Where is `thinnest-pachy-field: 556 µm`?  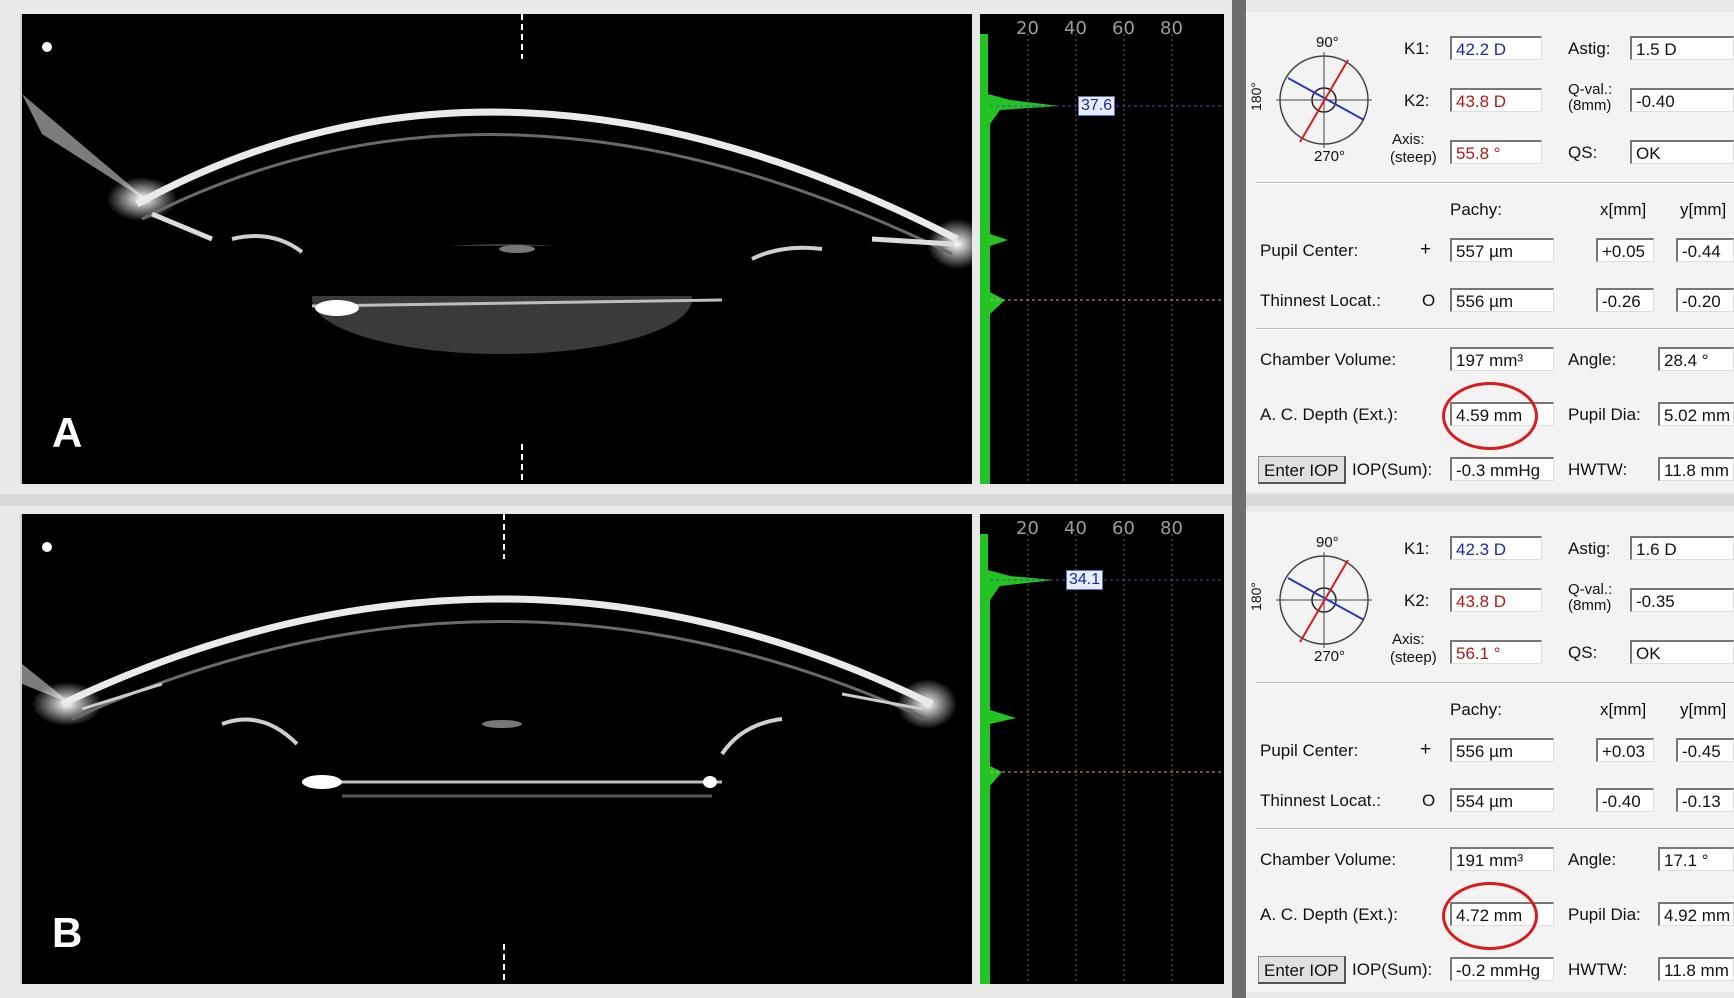 thinnest-pachy-field: 556 µm is located at coordinates (1502, 300).